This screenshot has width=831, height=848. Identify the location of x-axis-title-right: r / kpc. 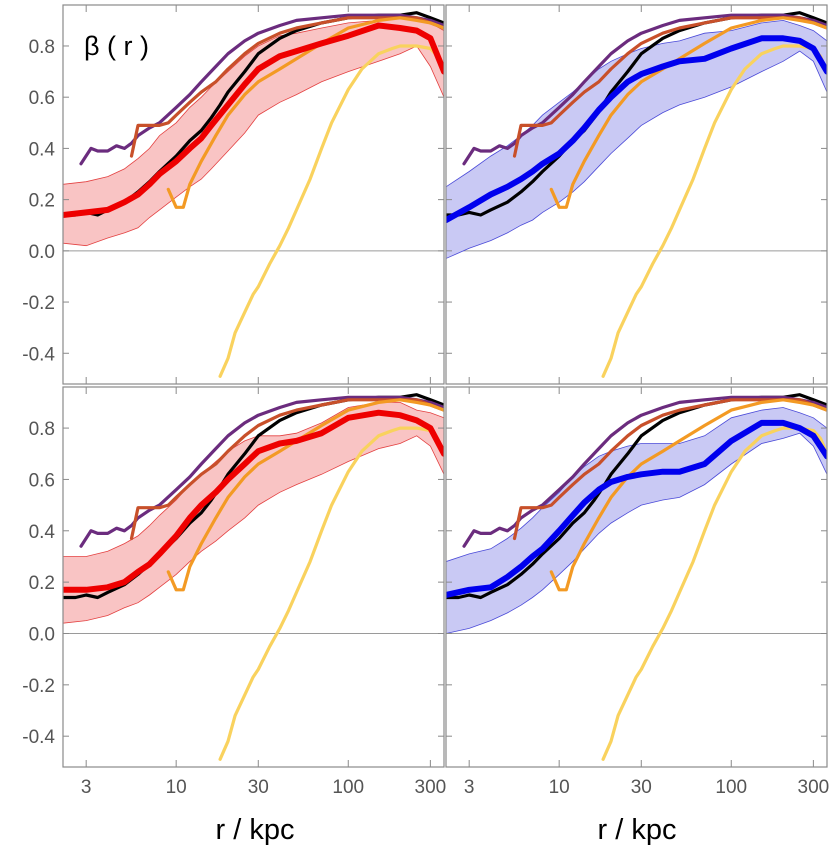
(637, 830).